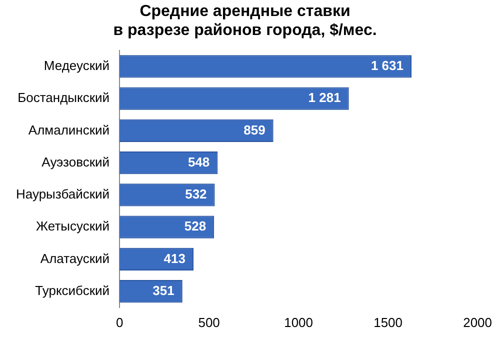 Image resolution: width=500 pixels, height=343 pixels. Describe the element at coordinates (199, 162) in the screenshot. I see `data-label: 548` at that location.